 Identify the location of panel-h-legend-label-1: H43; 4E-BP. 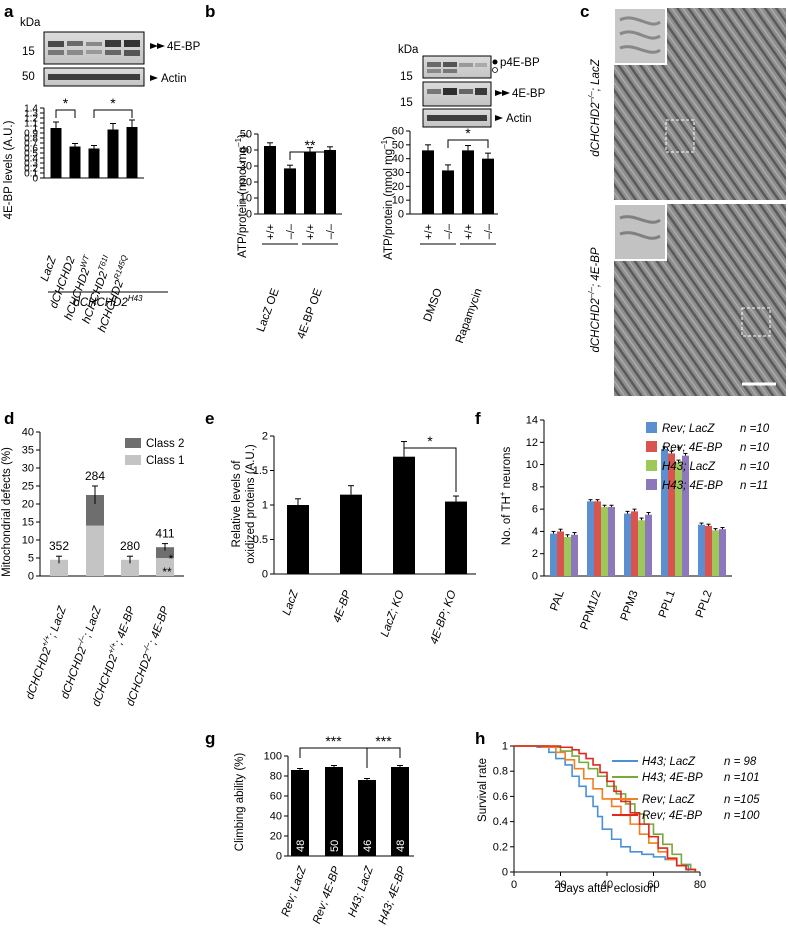
(672, 778).